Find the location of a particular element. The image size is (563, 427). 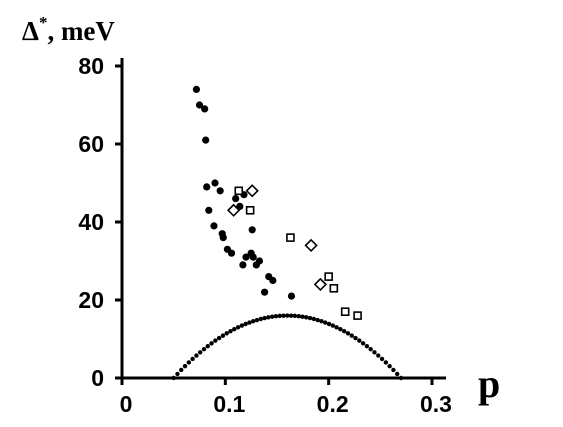

y-axis-title: Δ*, meV is located at coordinates (68, 29).